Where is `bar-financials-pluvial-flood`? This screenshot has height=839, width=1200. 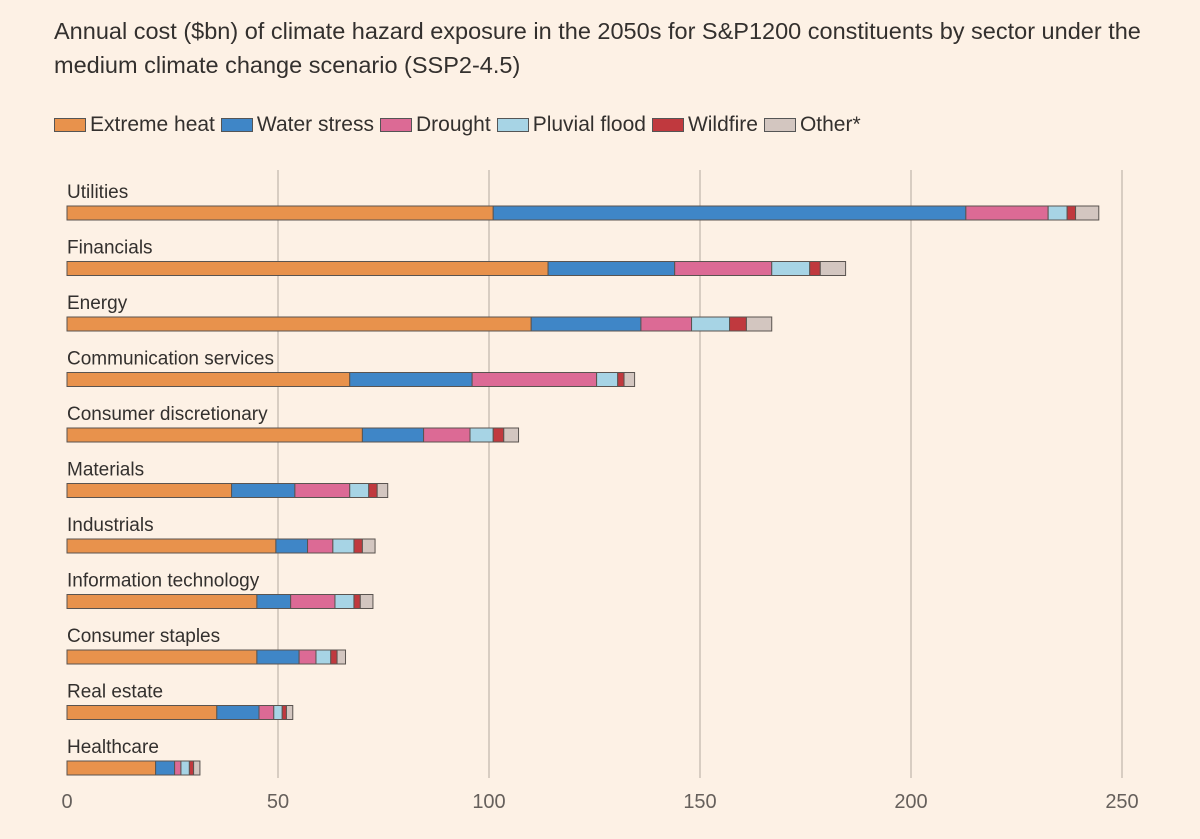
bar-financials-pluvial-flood is located at coordinates (791, 268).